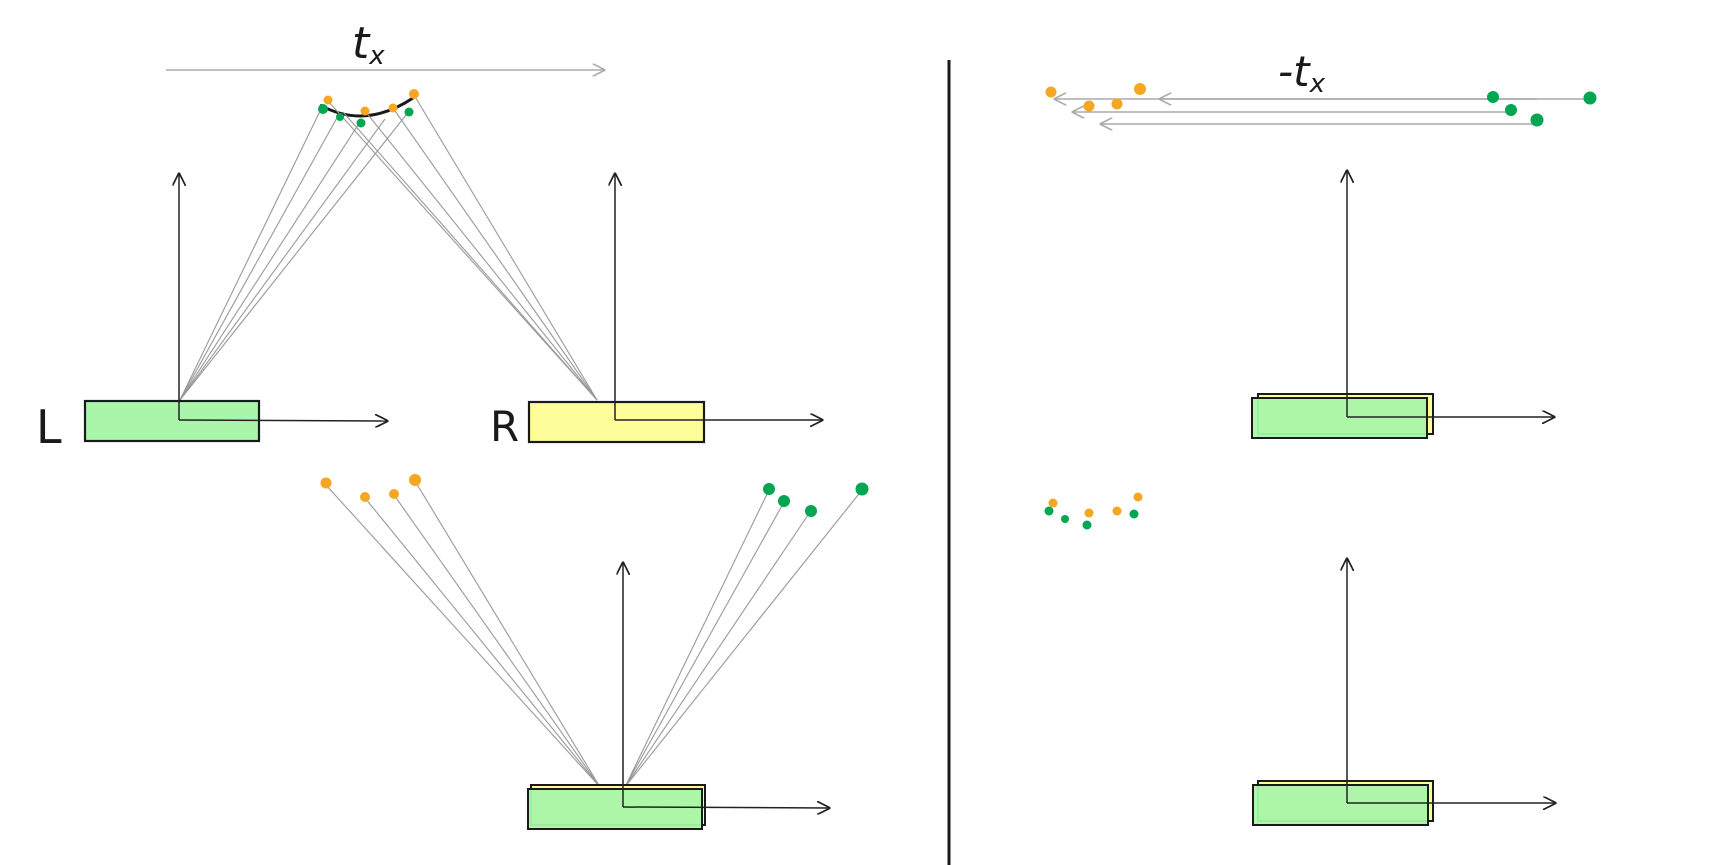 The width and height of the screenshot is (1715, 865). I want to click on aligned-points-yellow, so click(1095, 505).